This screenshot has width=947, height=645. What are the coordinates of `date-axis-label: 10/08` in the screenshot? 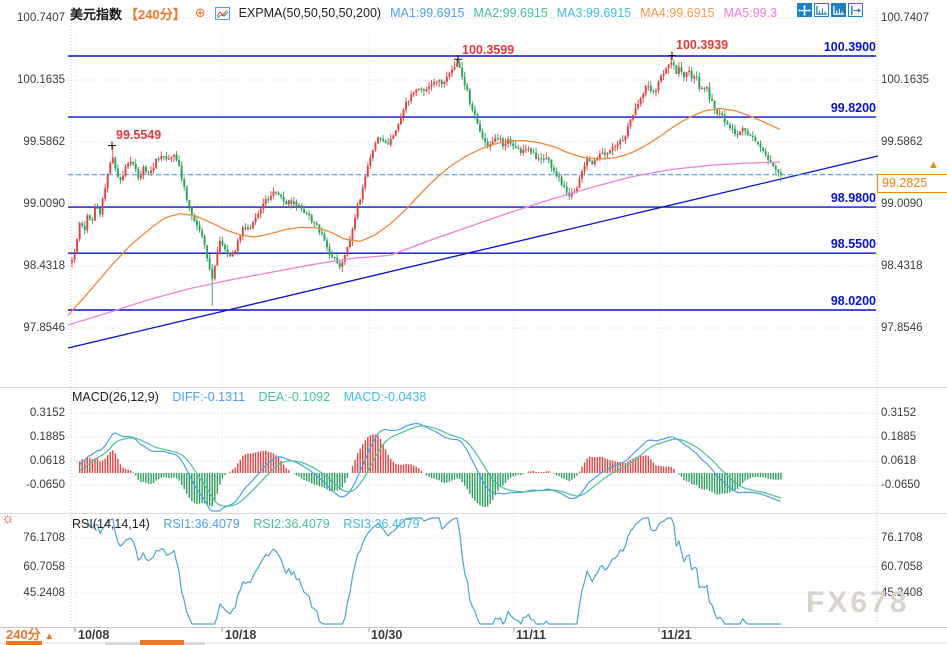 It's located at (94, 635).